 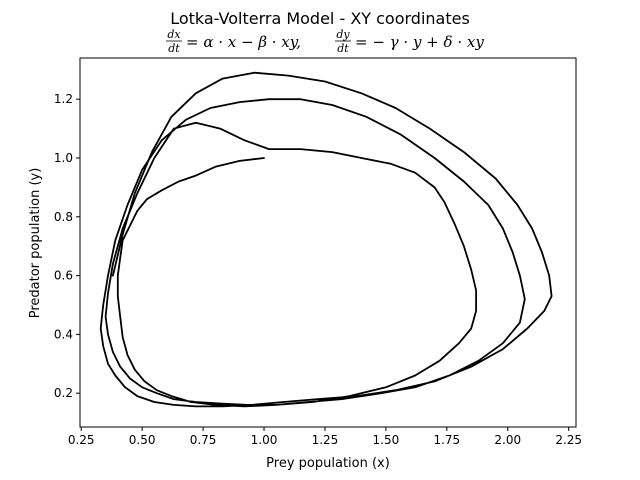 I want to click on y-tick-label: 1.2, so click(x=63, y=99).